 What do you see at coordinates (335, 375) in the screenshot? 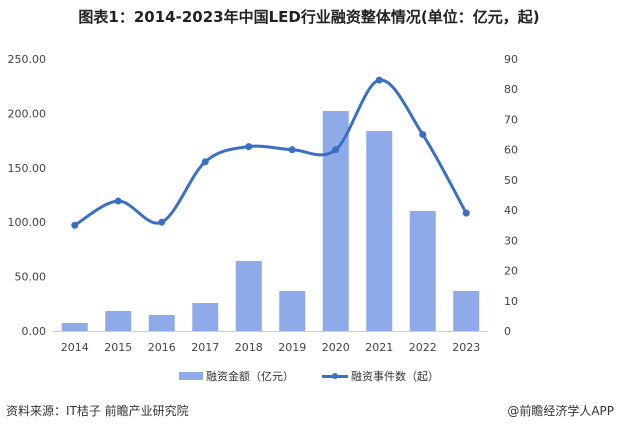
I see `legend-line-swatch` at bounding box center [335, 375].